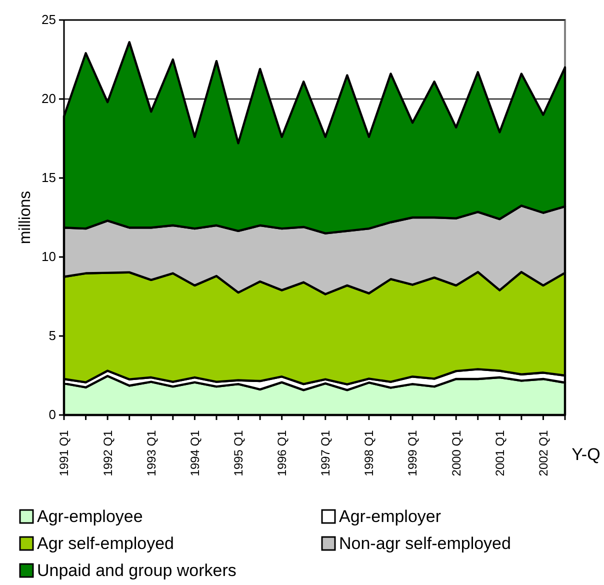  Describe the element at coordinates (151, 453) in the screenshot. I see `x-tick-label: 1993 Q1` at that location.